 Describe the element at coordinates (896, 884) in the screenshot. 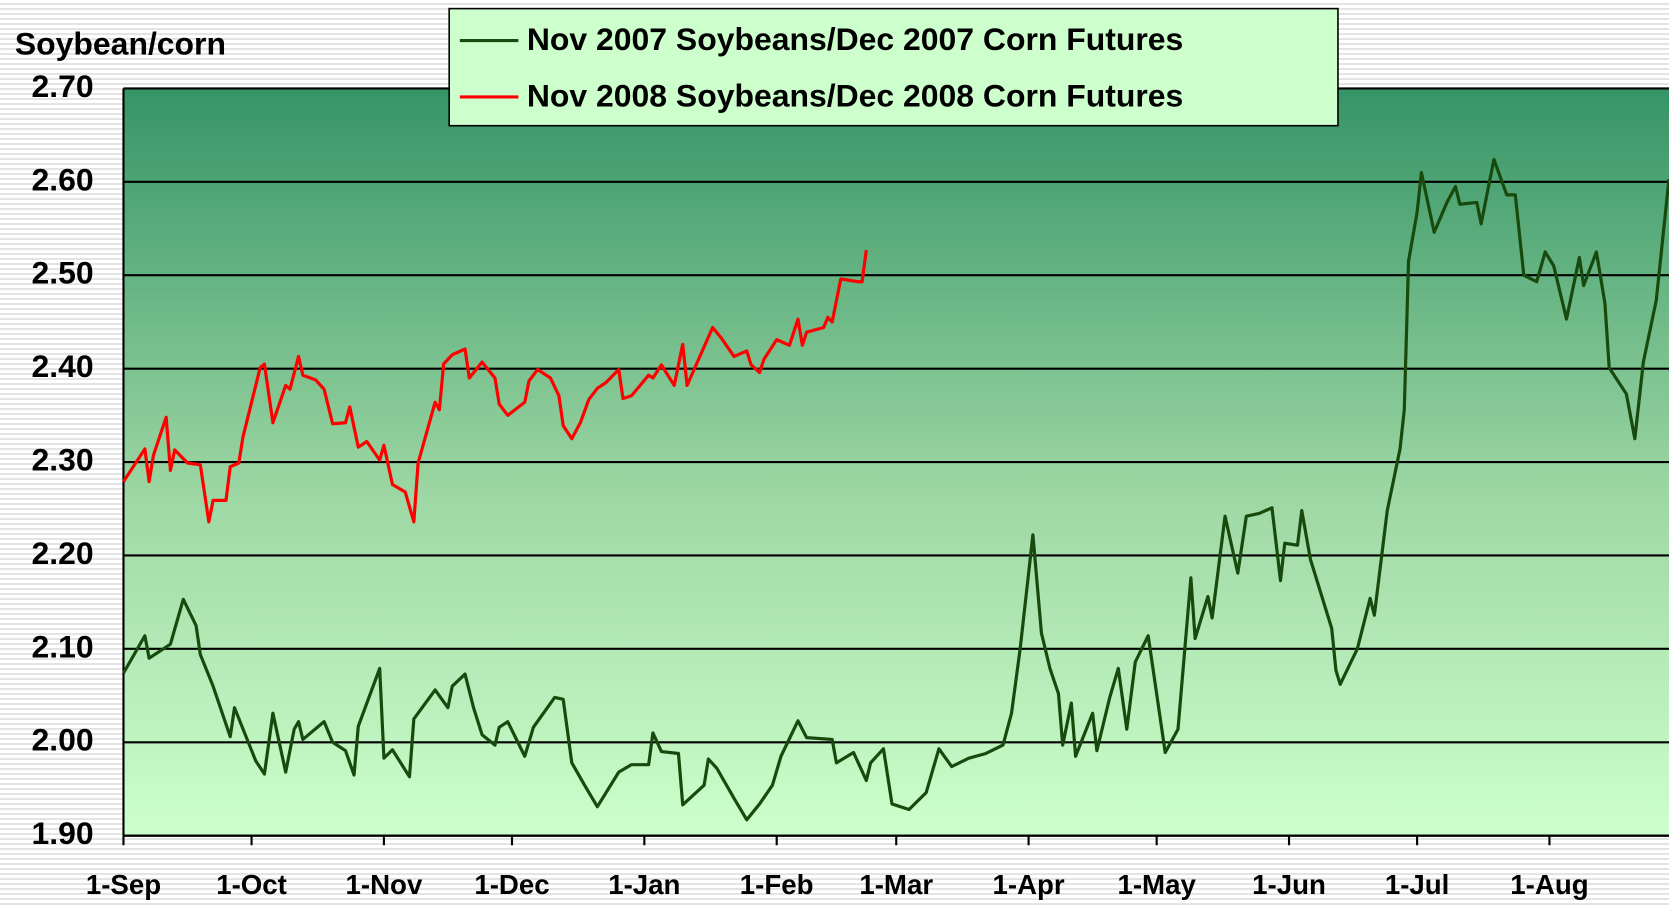

I see `x-tick-label: 1-Mar` at that location.